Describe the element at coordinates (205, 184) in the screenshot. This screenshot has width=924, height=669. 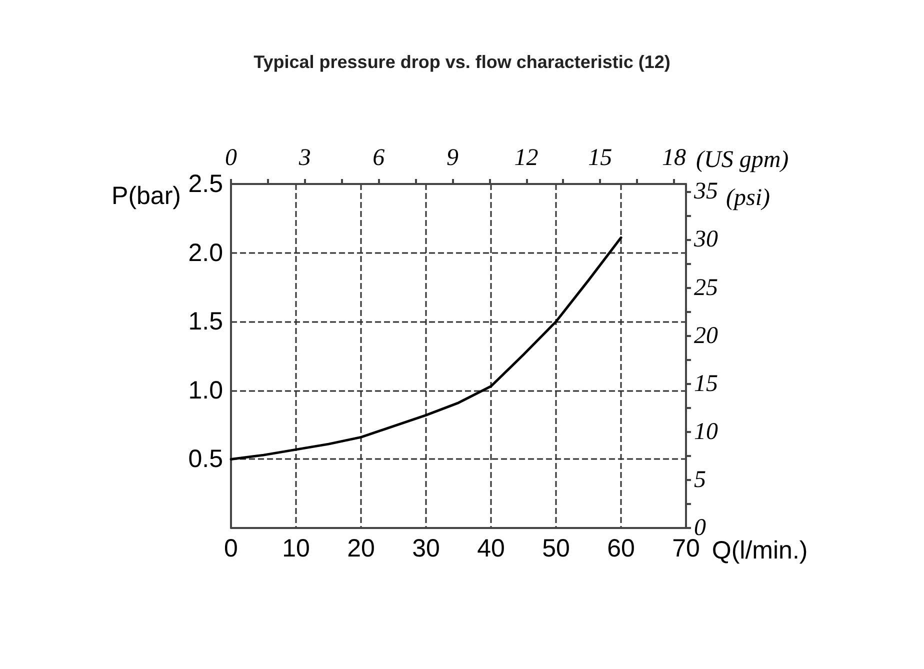
I see `y-tick-label: 2.5` at that location.